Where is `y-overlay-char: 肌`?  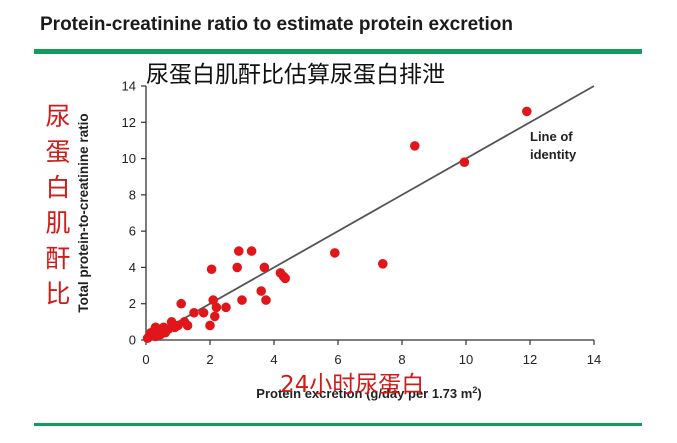 y-overlay-char: 肌 is located at coordinates (57, 223).